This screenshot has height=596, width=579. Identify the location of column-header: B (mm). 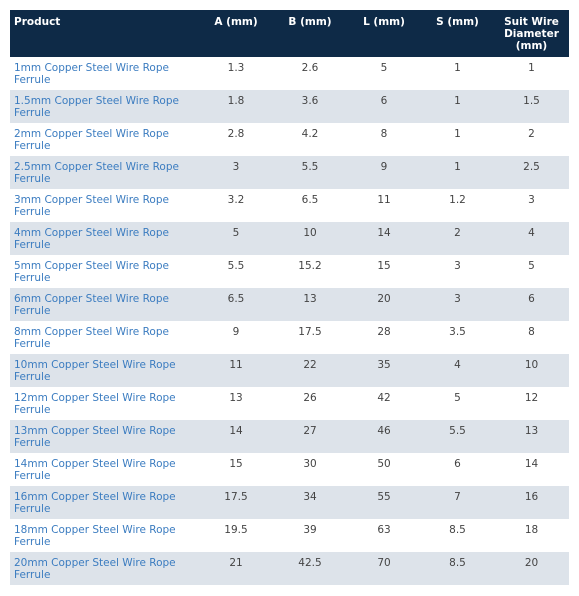
(310, 33).